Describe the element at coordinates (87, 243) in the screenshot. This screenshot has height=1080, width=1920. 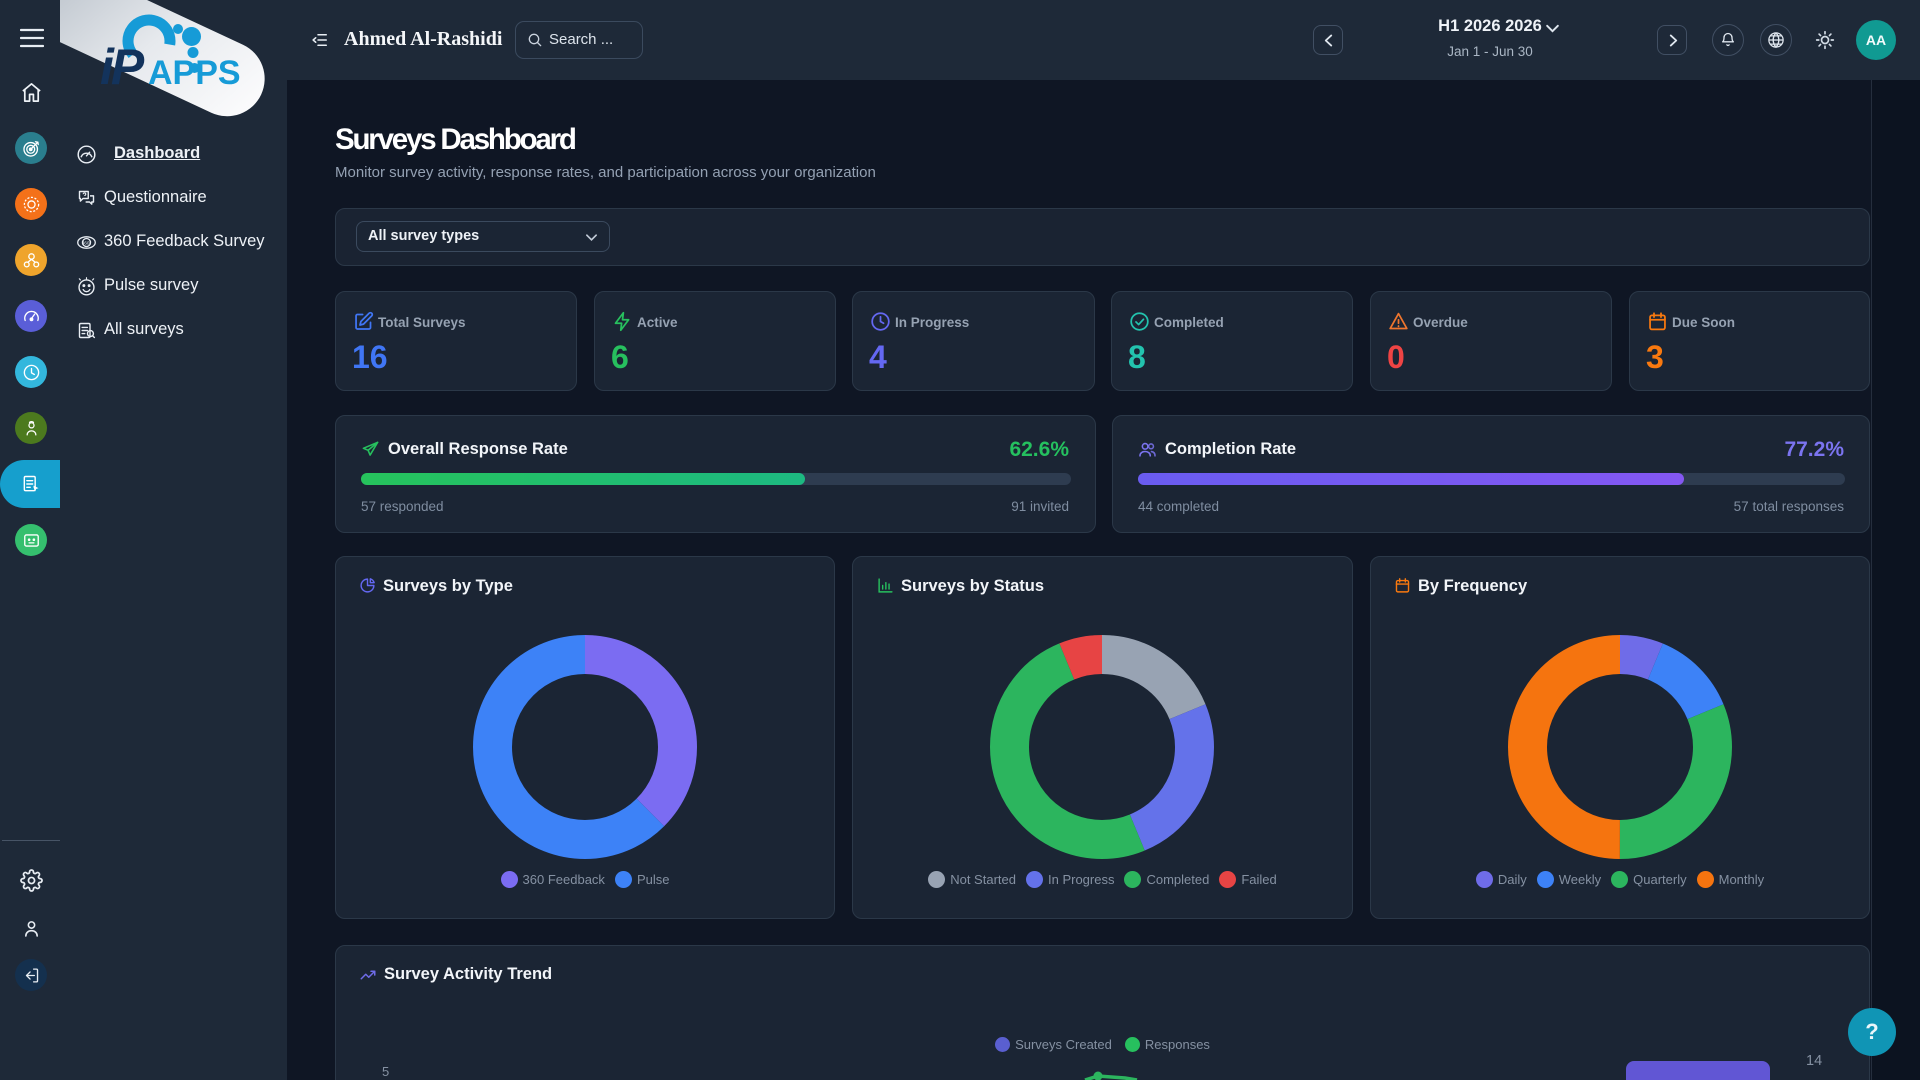
I see `svg-text: 360°` at that location.